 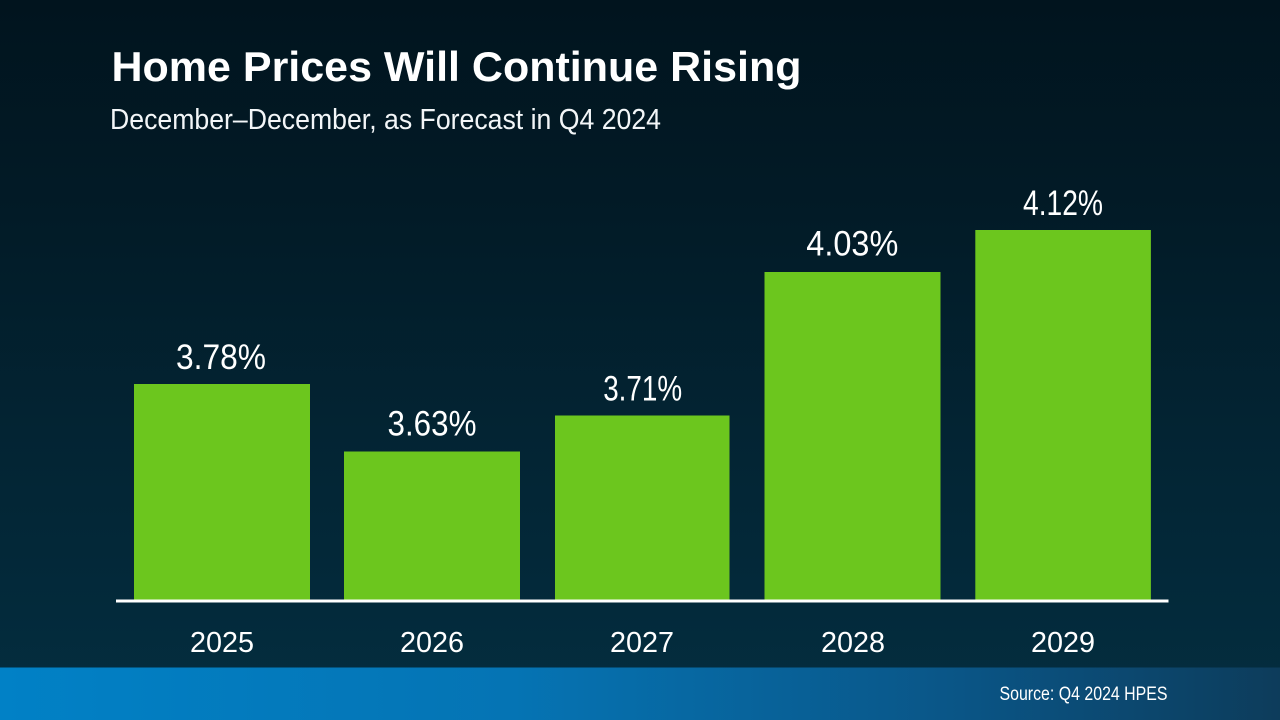 What do you see at coordinates (457, 66) in the screenshot?
I see `svg-text:Home Prices Will Continue Risi: Home Prices Will Continue Rising` at bounding box center [457, 66].